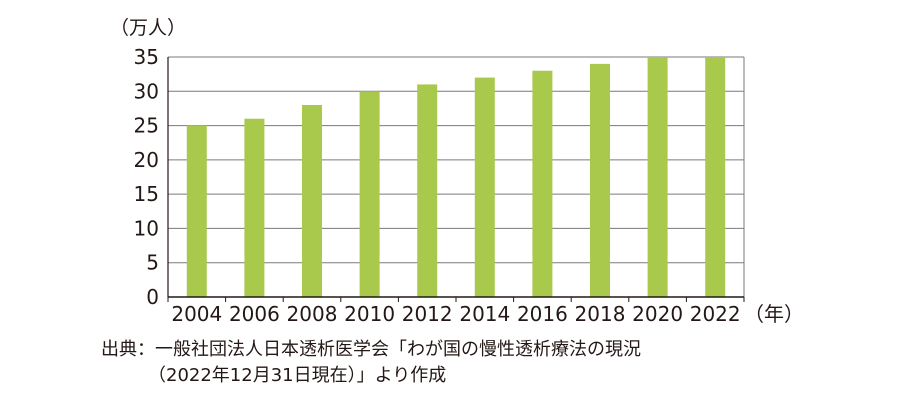 The image size is (900, 410). Describe the element at coordinates (152, 263) in the screenshot. I see `y-tick-label: 5` at that location.